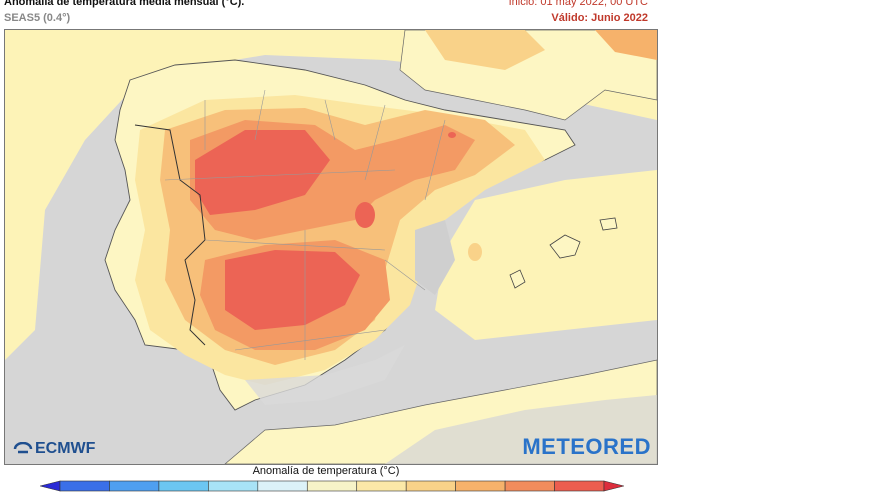  Describe the element at coordinates (326, 471) in the screenshot. I see `colorbar-title: Anomalía de temperatura (°C)` at that location.